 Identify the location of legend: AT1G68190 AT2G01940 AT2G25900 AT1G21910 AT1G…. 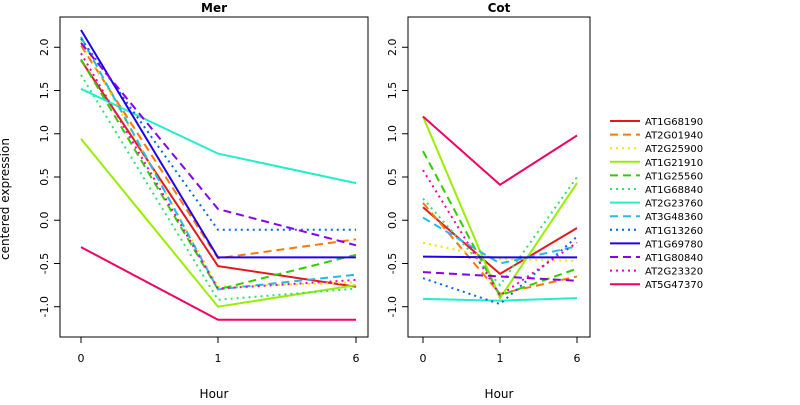
(656, 204).